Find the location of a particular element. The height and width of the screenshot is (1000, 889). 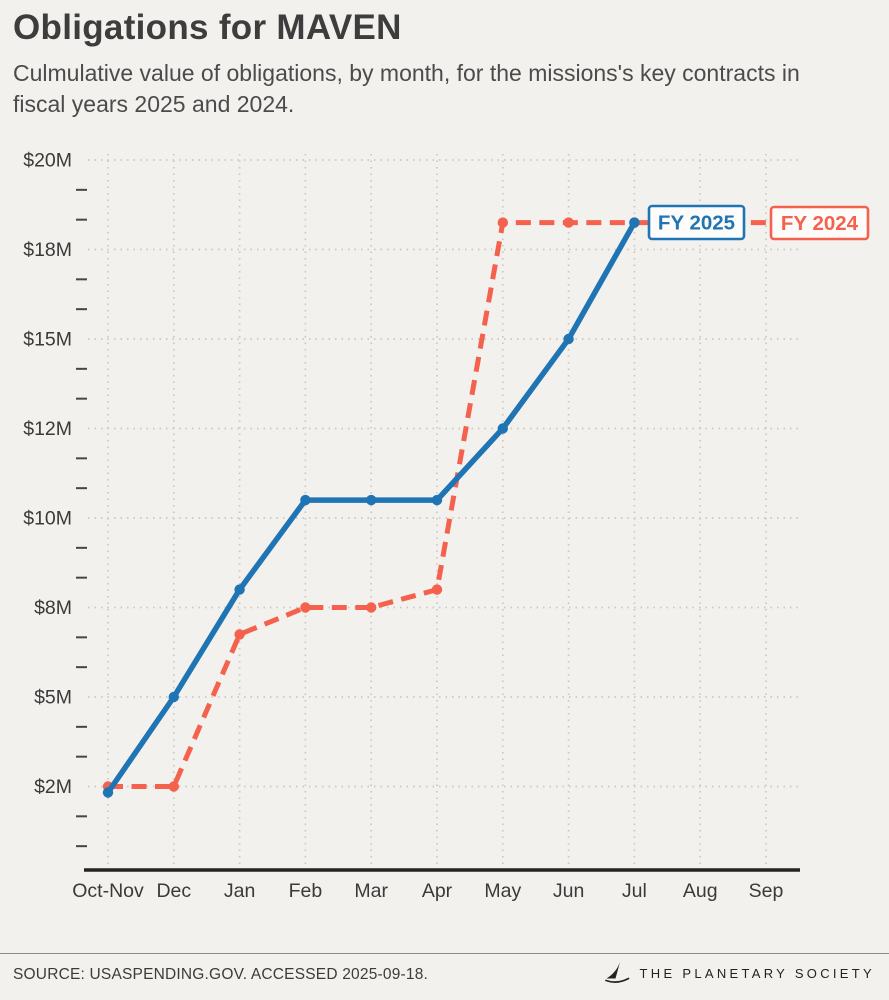

y-axis-label: $10M is located at coordinates (47, 519).